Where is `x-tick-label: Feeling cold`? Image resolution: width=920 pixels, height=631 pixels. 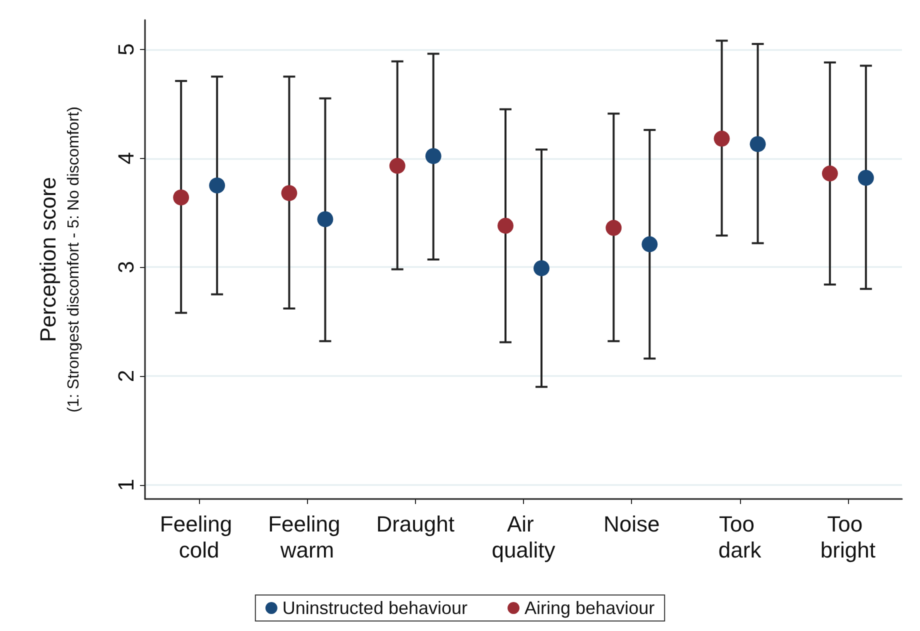
x-tick-label: Feeling cold is located at coordinates (199, 537).